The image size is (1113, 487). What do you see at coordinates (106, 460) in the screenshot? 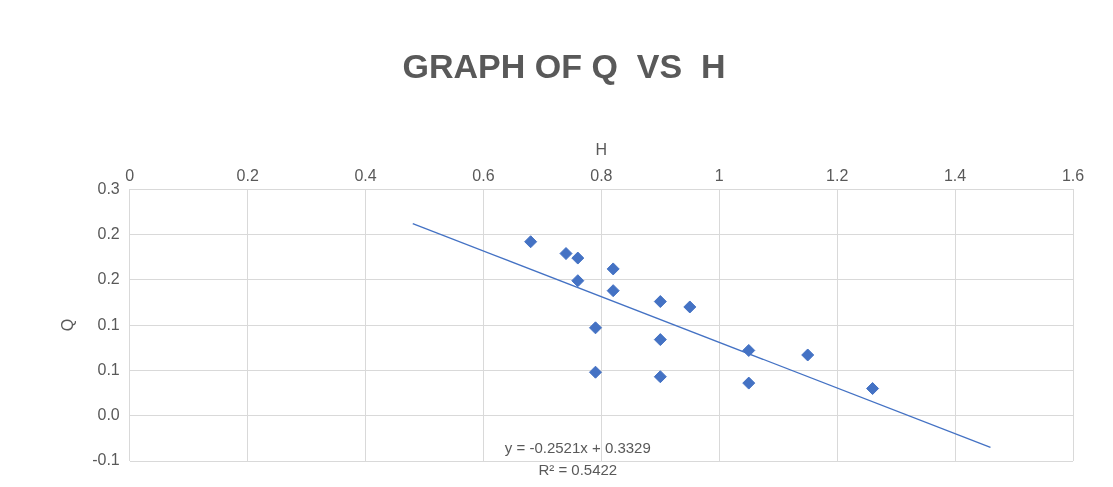
I see `y-tick-label: -0.1` at bounding box center [106, 460].